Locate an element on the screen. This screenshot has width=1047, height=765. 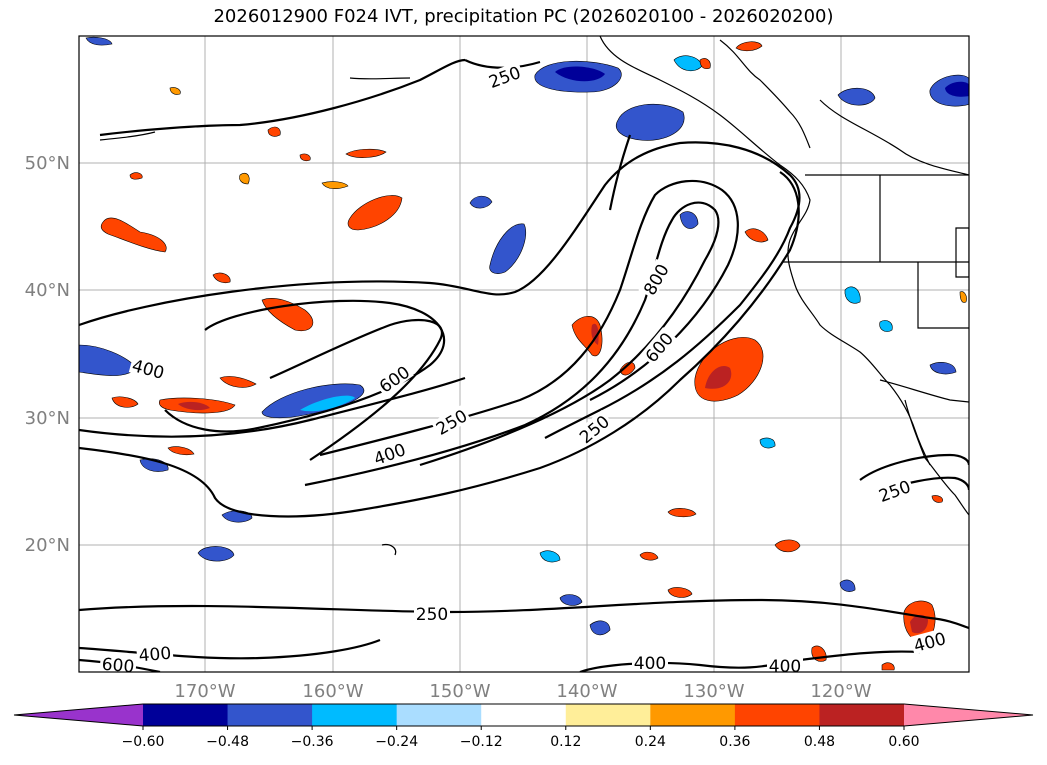
lat-label: 30°N is located at coordinates (47, 418).